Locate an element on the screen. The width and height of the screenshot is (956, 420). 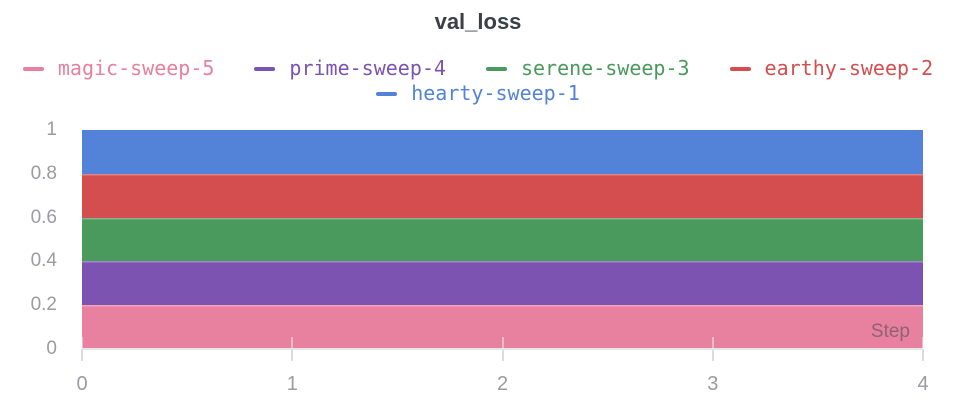
legend-label: serene-sweep-3 is located at coordinates (605, 68).